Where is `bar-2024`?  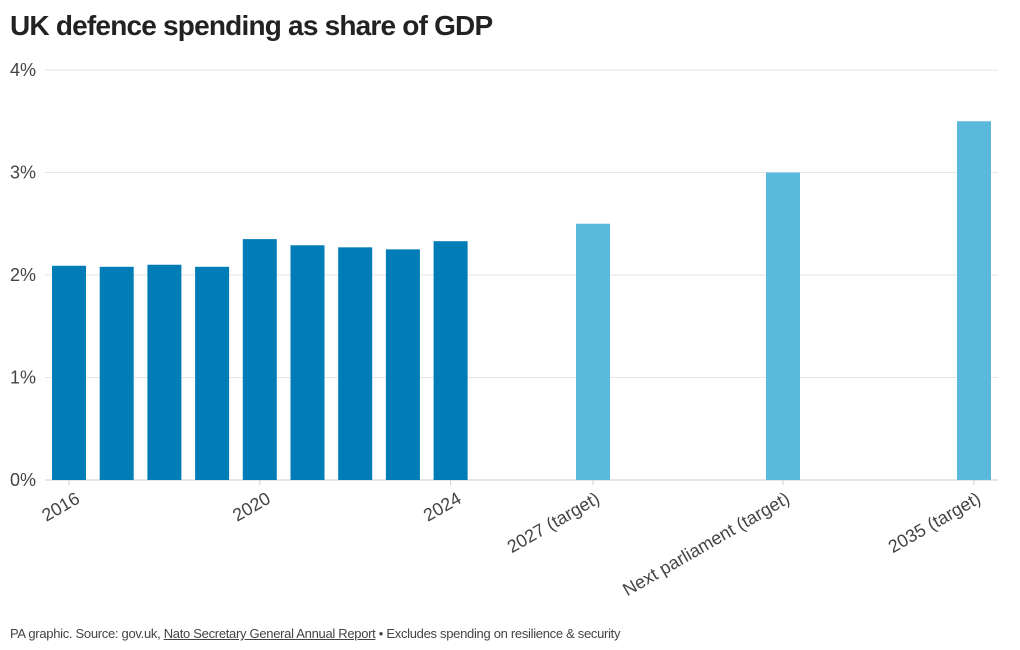 bar-2024 is located at coordinates (450, 360).